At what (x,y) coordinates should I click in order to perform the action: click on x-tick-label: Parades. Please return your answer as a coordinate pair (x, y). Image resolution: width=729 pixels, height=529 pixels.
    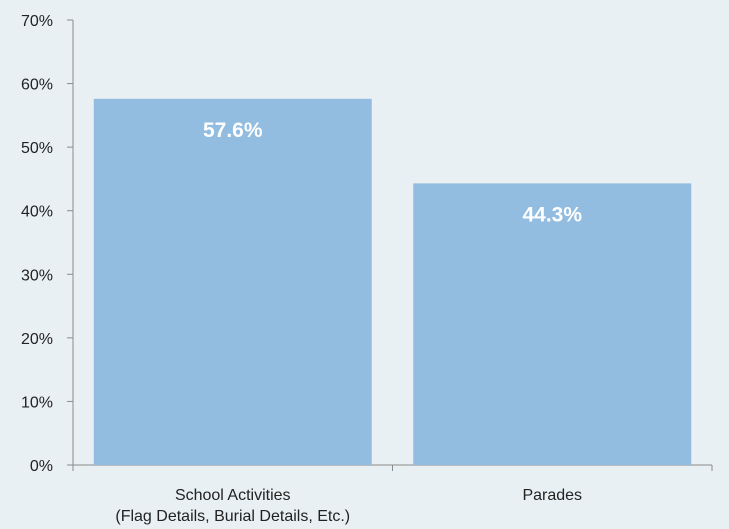
    Looking at the image, I should click on (552, 495).